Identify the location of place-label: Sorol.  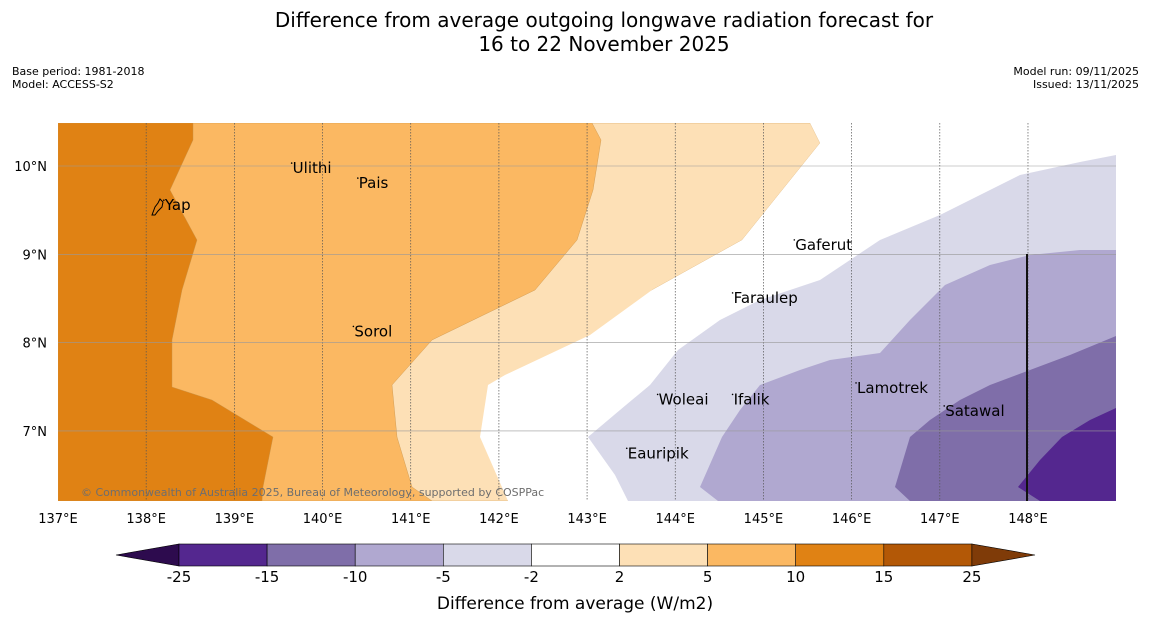
(373, 331).